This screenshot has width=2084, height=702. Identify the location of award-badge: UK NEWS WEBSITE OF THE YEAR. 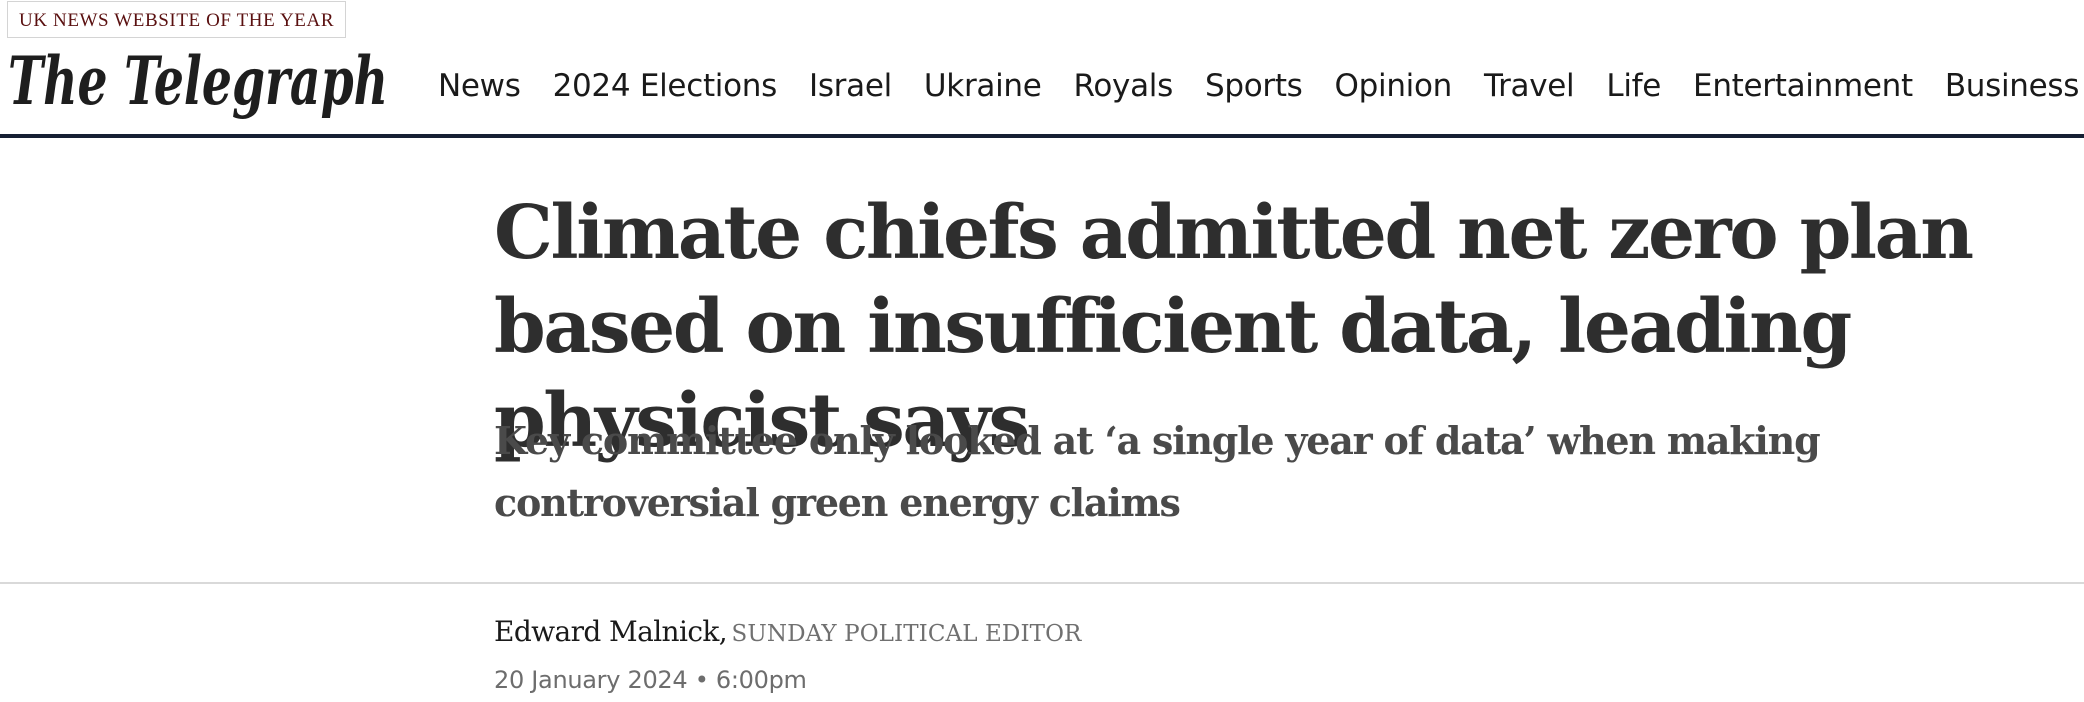
(177, 19).